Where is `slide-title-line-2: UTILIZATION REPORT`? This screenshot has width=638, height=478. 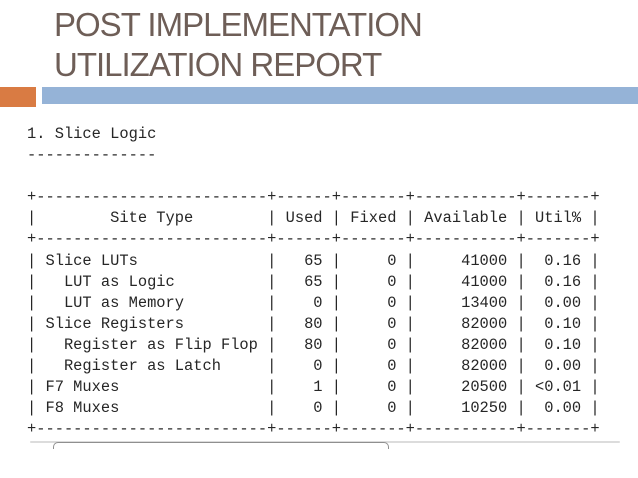
slide-title-line-2: UTILIZATION REPORT is located at coordinates (218, 64).